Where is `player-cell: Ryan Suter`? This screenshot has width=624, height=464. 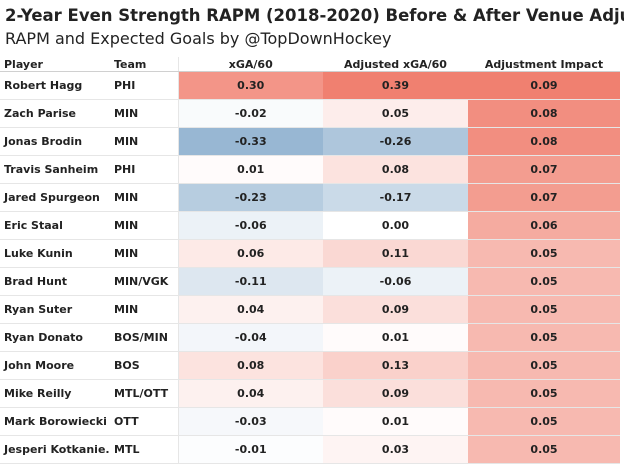
player-cell: Ryan Suter is located at coordinates (55, 309).